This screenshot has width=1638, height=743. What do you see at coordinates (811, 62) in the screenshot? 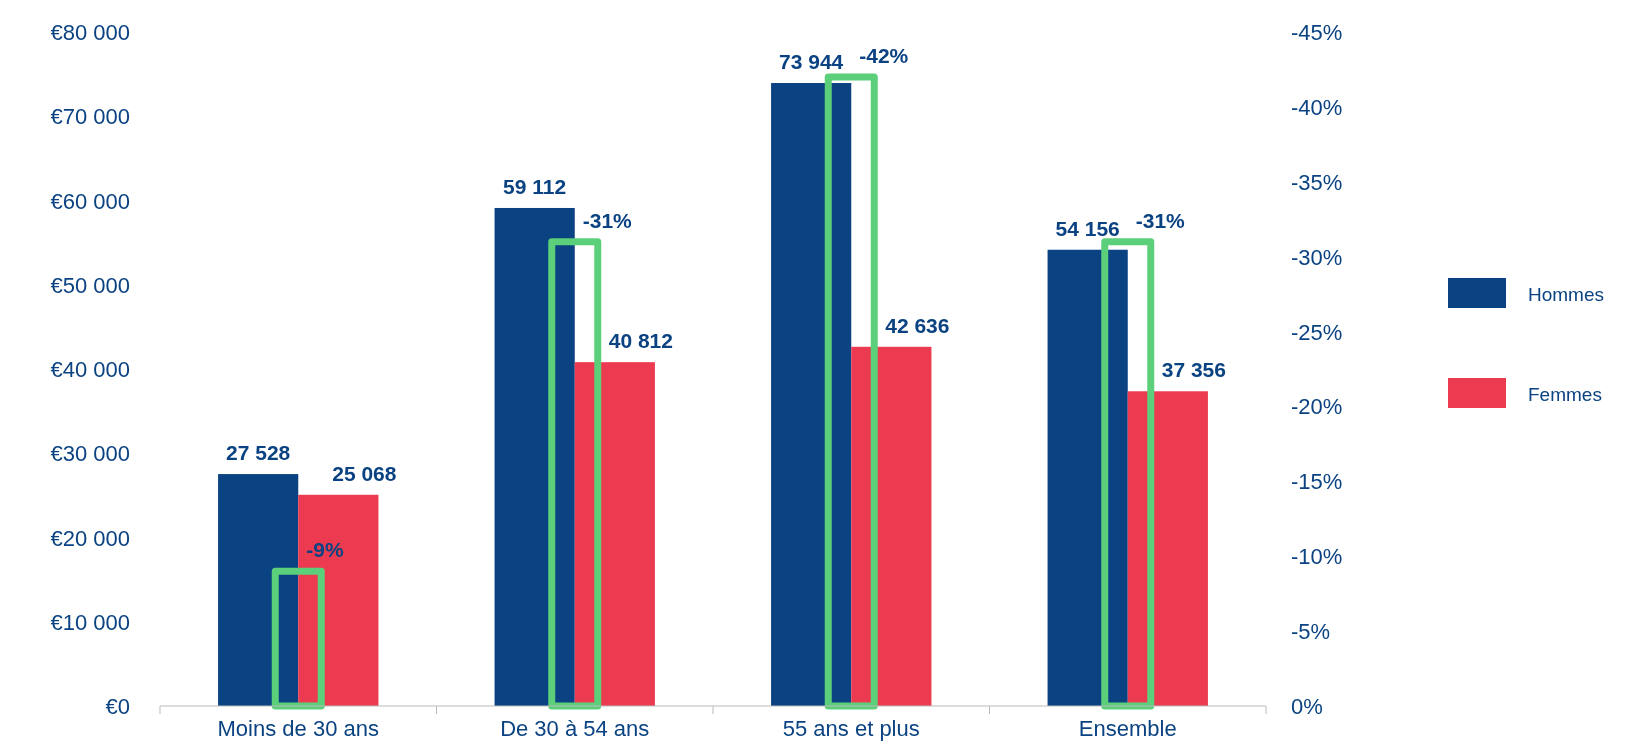
I see `data-label: 73 944` at bounding box center [811, 62].